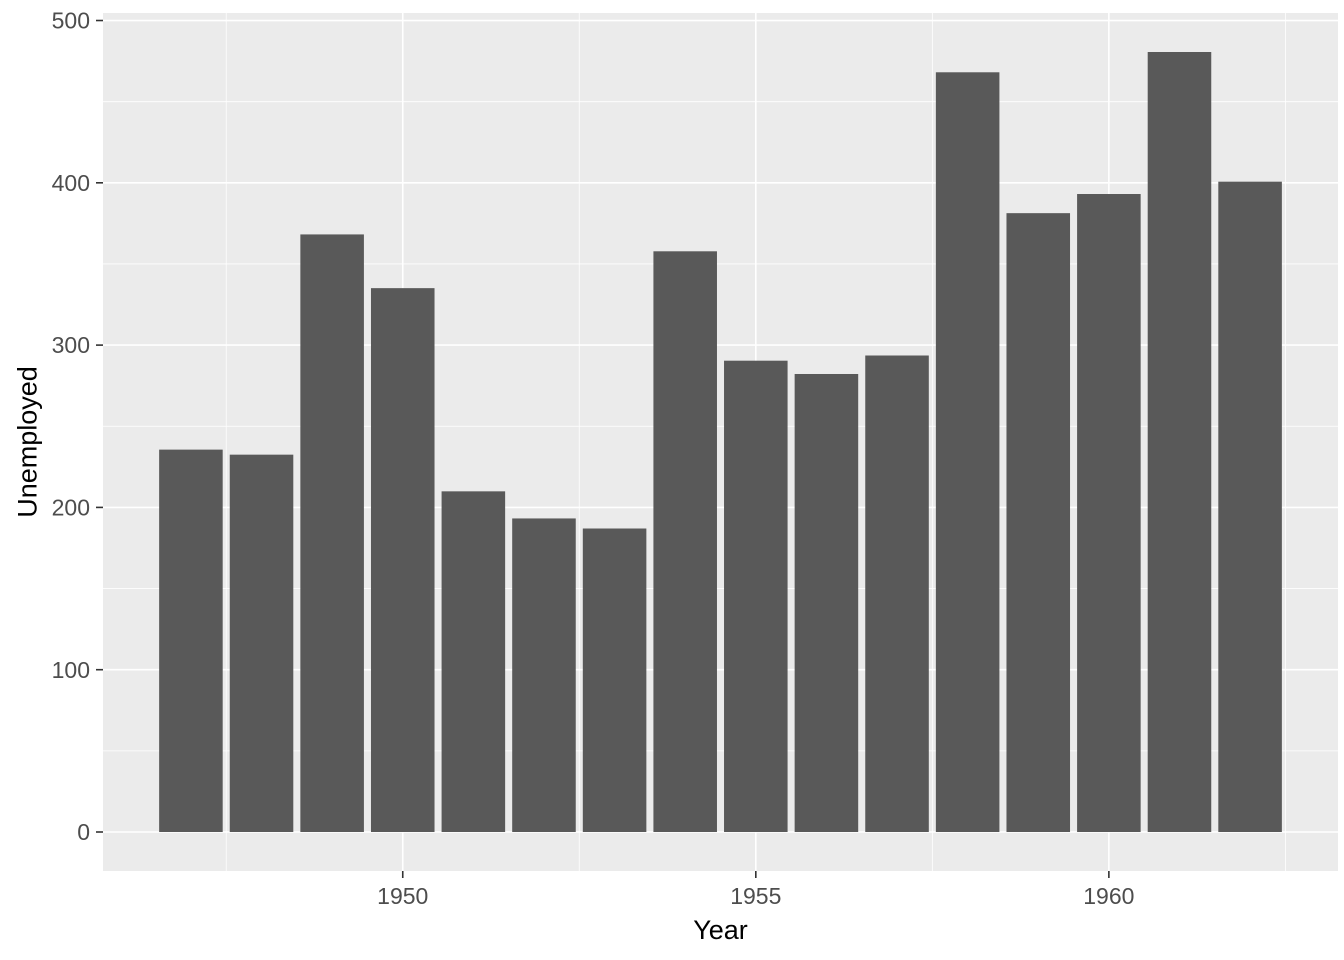 The width and height of the screenshot is (1344, 960). What do you see at coordinates (967, 452) in the screenshot?
I see `bar-1958` at bounding box center [967, 452].